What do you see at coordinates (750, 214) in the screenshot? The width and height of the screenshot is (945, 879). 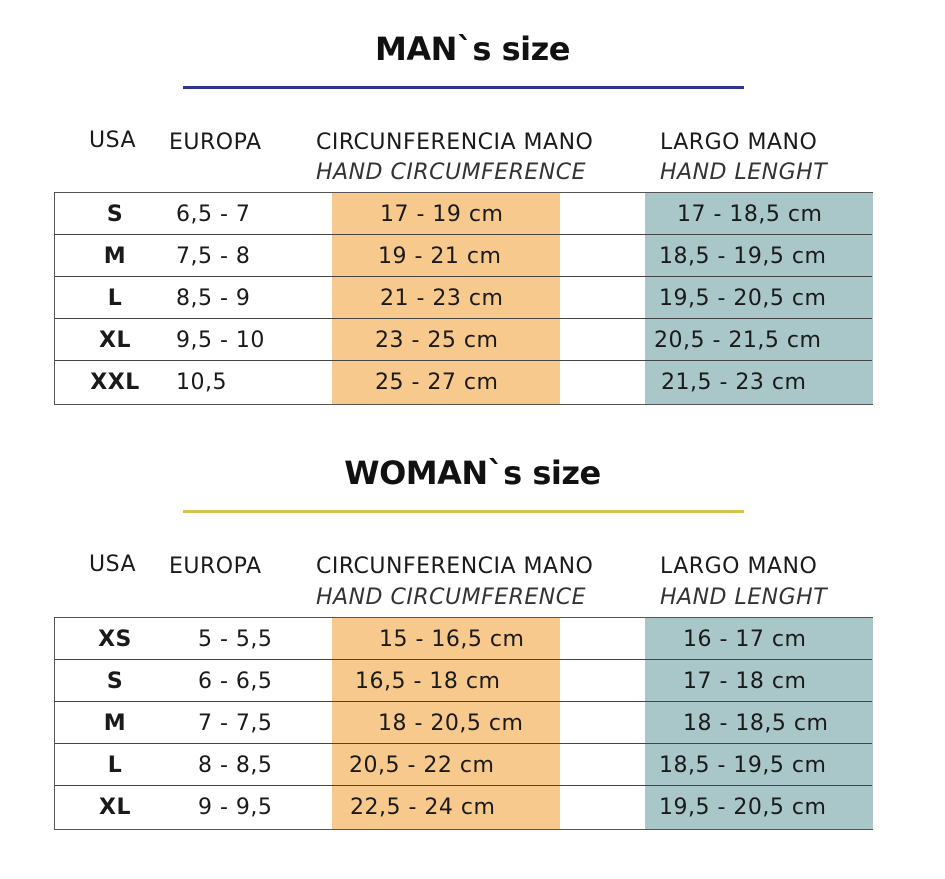 I see `length-cell: 17 - 18,5 cm` at bounding box center [750, 214].